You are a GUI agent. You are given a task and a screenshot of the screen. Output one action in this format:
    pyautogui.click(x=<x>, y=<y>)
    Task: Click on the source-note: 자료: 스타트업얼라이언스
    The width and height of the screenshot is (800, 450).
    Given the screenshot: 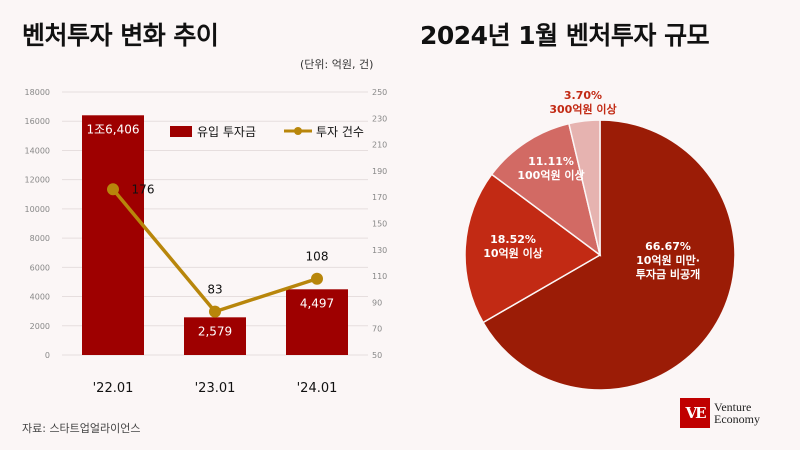 What is the action you would take?
    pyautogui.click(x=81, y=428)
    